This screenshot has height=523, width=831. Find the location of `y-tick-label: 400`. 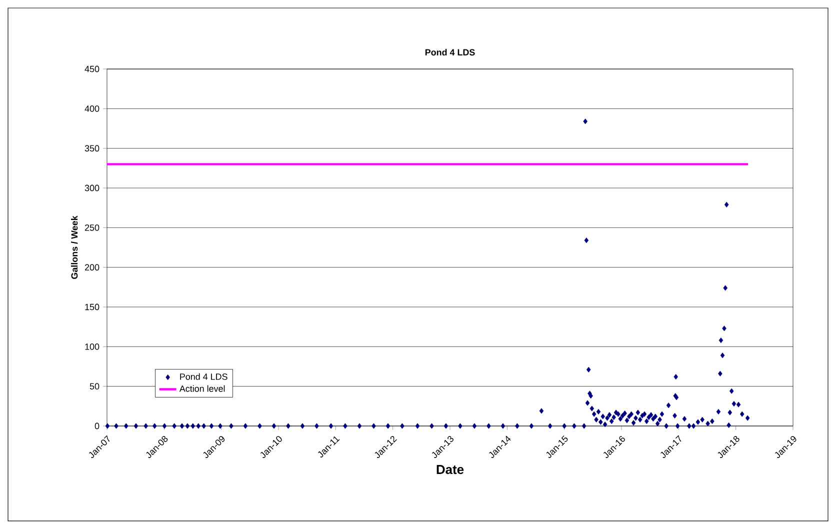

y-tick-label: 400 is located at coordinates (92, 108).